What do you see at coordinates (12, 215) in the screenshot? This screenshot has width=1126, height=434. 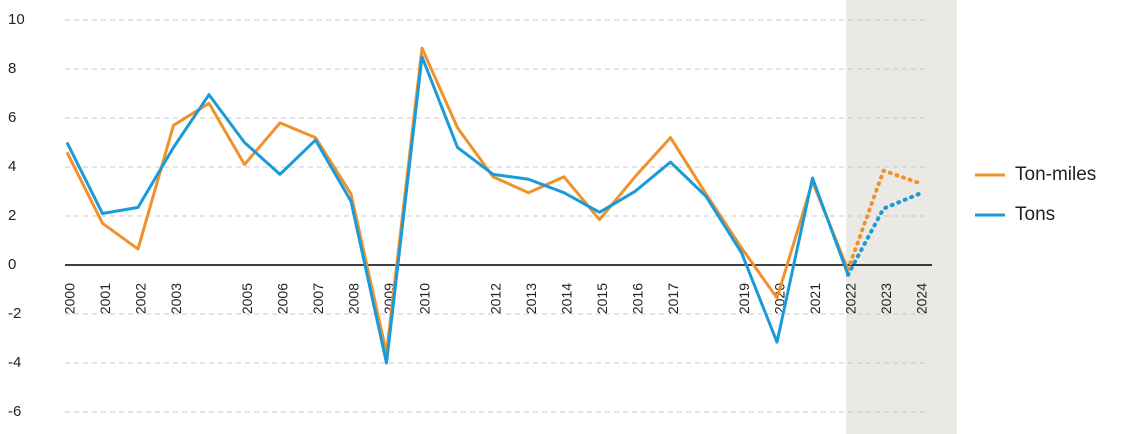 I see `y-tick-label: 2` at bounding box center [12, 215].